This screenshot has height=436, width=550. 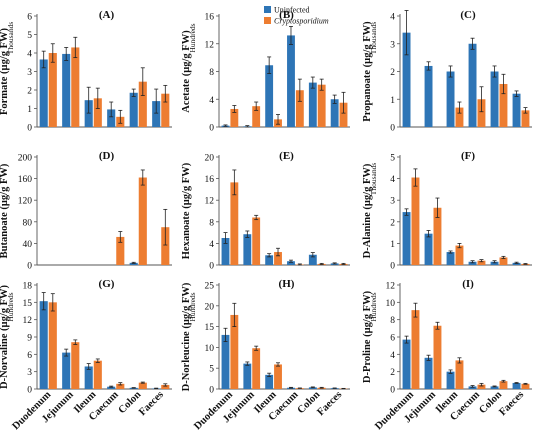 What do you see at coordinates (392, 159) in the screenshot?
I see `y-tick-label: 5` at bounding box center [392, 159].